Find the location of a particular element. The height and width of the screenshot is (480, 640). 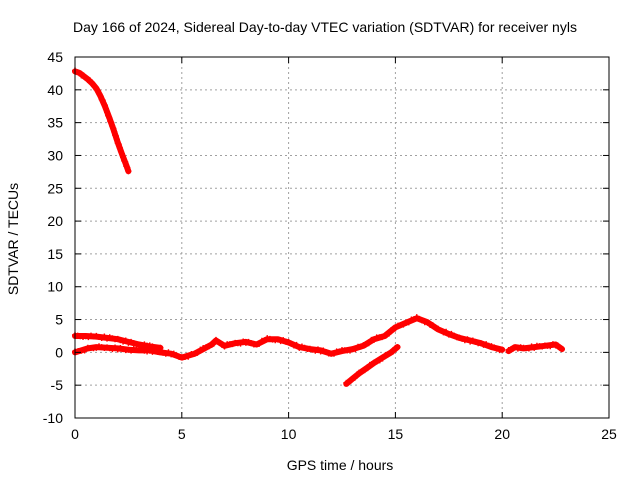

x-tick-label: 0 is located at coordinates (75, 434).